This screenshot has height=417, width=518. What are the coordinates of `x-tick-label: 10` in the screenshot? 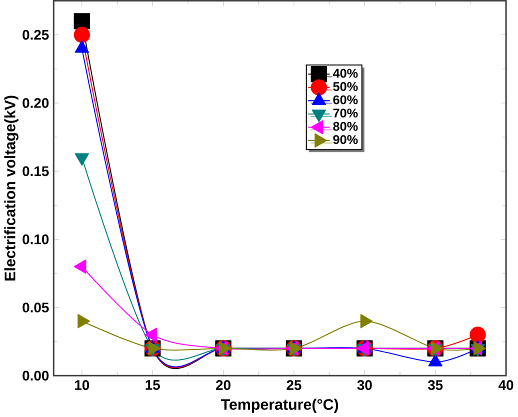 It's located at (82, 385).